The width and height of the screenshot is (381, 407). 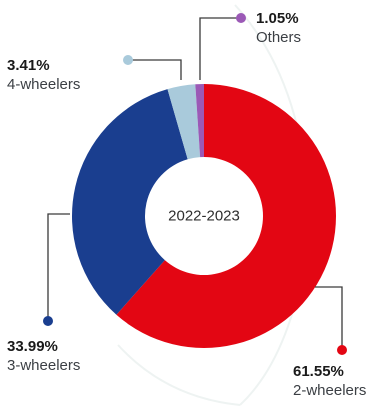 I want to click on leader-2-wheelers, so click(x=329, y=318).